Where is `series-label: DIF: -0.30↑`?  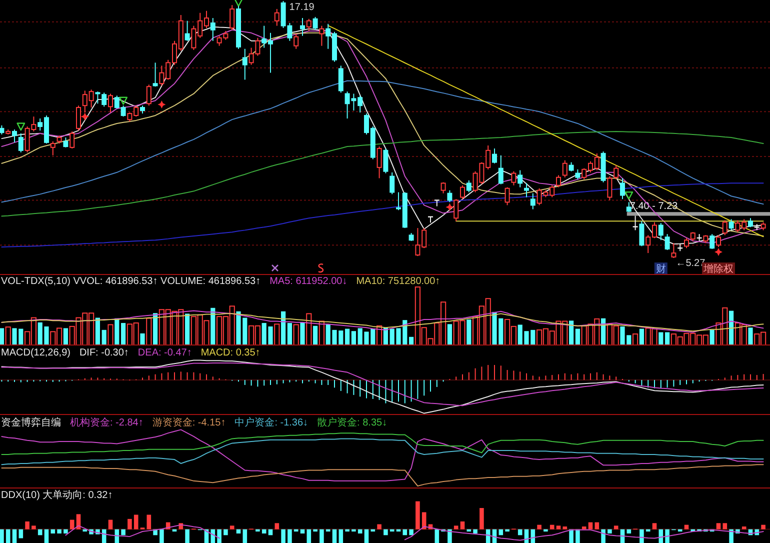 series-label: DIF: -0.30↑ is located at coordinates (104, 353).